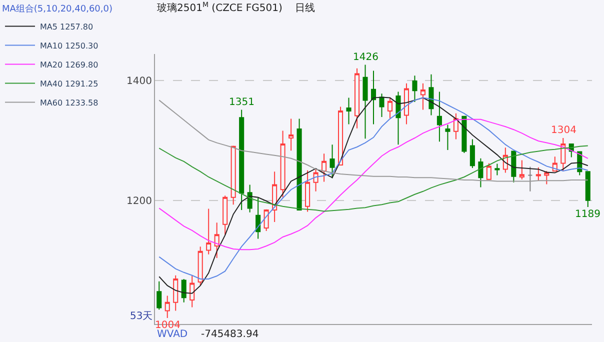  I want to click on annotation: 1426, so click(365, 57).